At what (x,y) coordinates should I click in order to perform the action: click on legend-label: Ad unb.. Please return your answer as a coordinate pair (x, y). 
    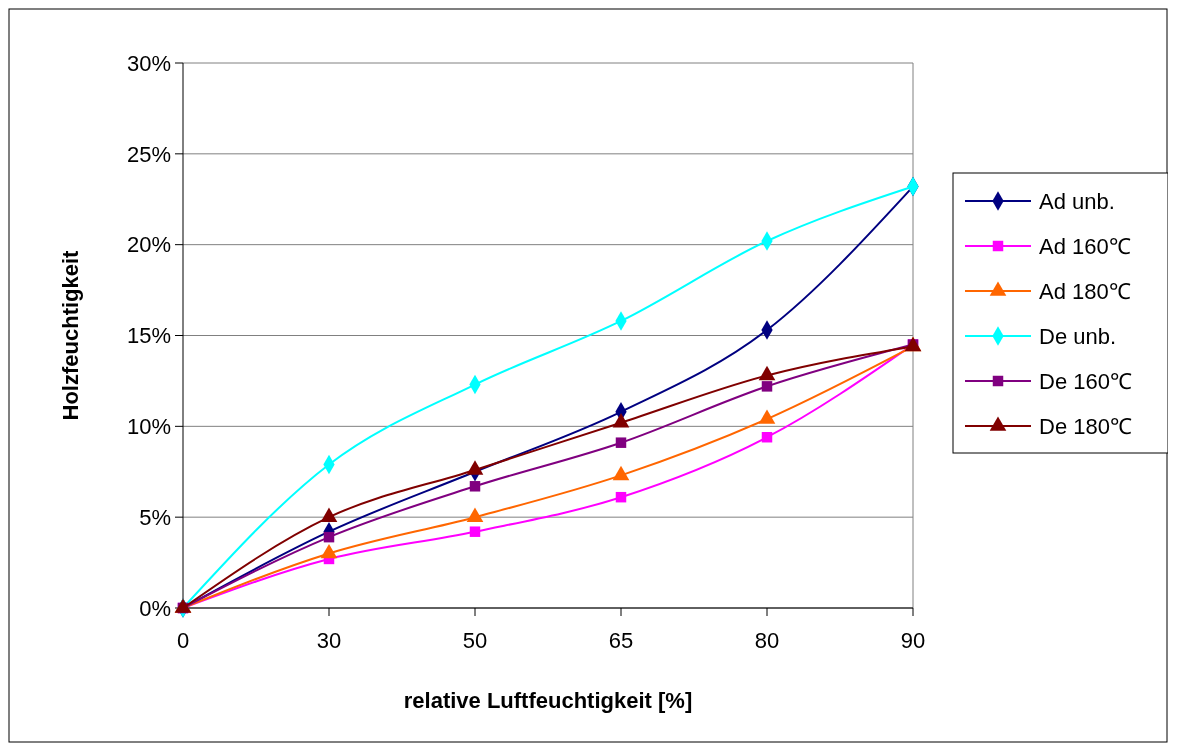
    Looking at the image, I should click on (1077, 201).